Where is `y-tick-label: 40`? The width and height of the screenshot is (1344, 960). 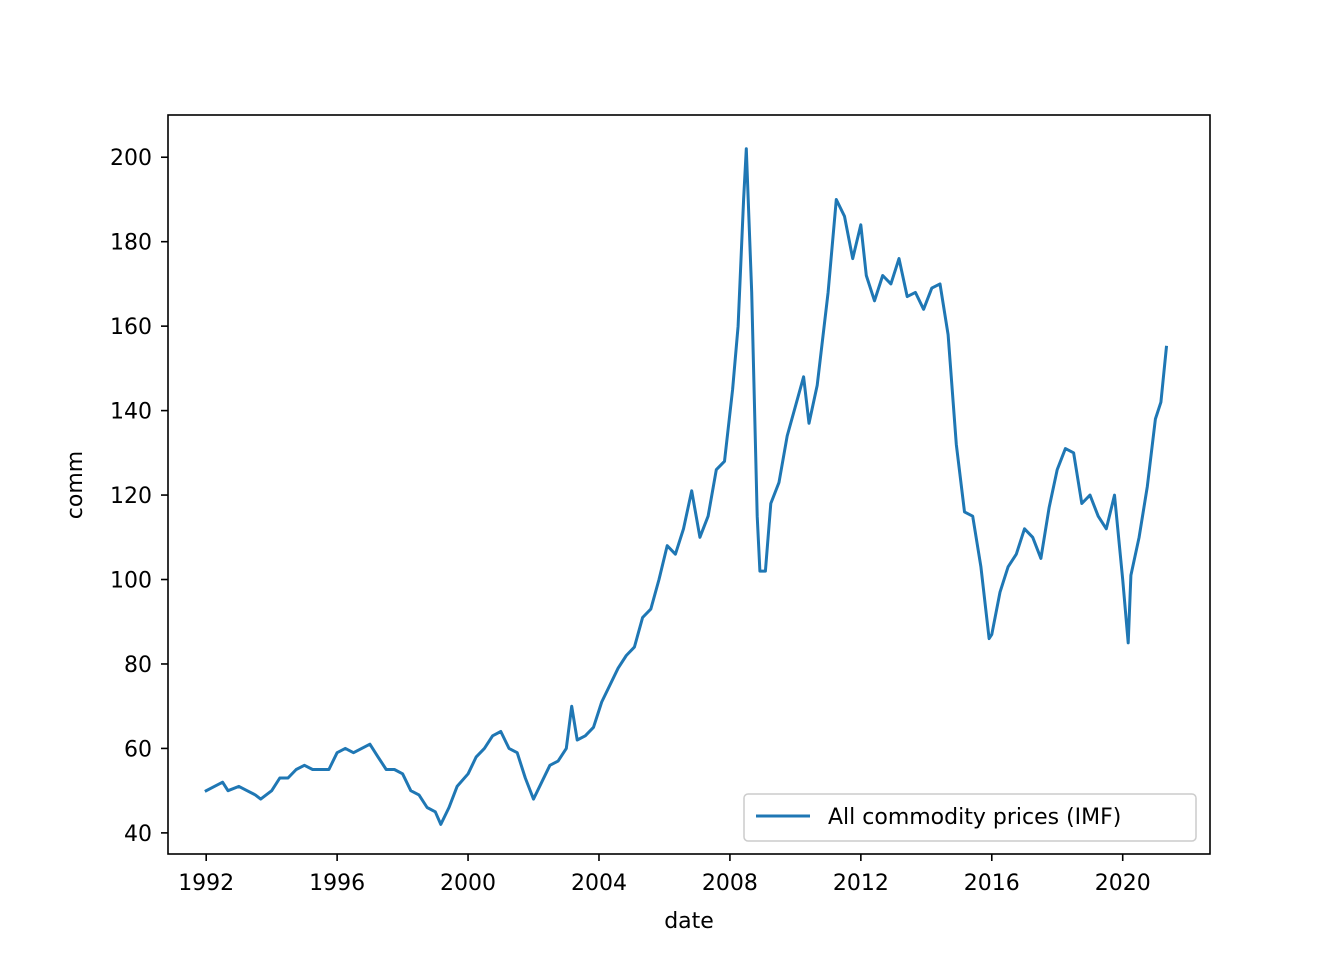
y-tick-label: 40 is located at coordinates (138, 834).